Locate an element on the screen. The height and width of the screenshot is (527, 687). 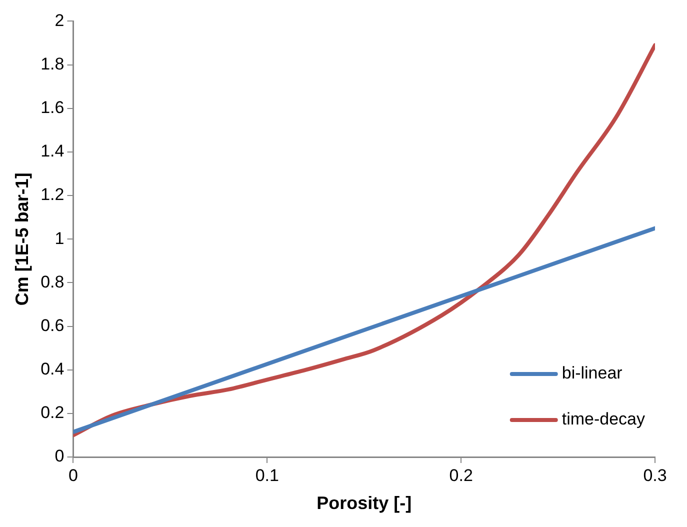
legend-label: bi-linear is located at coordinates (592, 373).